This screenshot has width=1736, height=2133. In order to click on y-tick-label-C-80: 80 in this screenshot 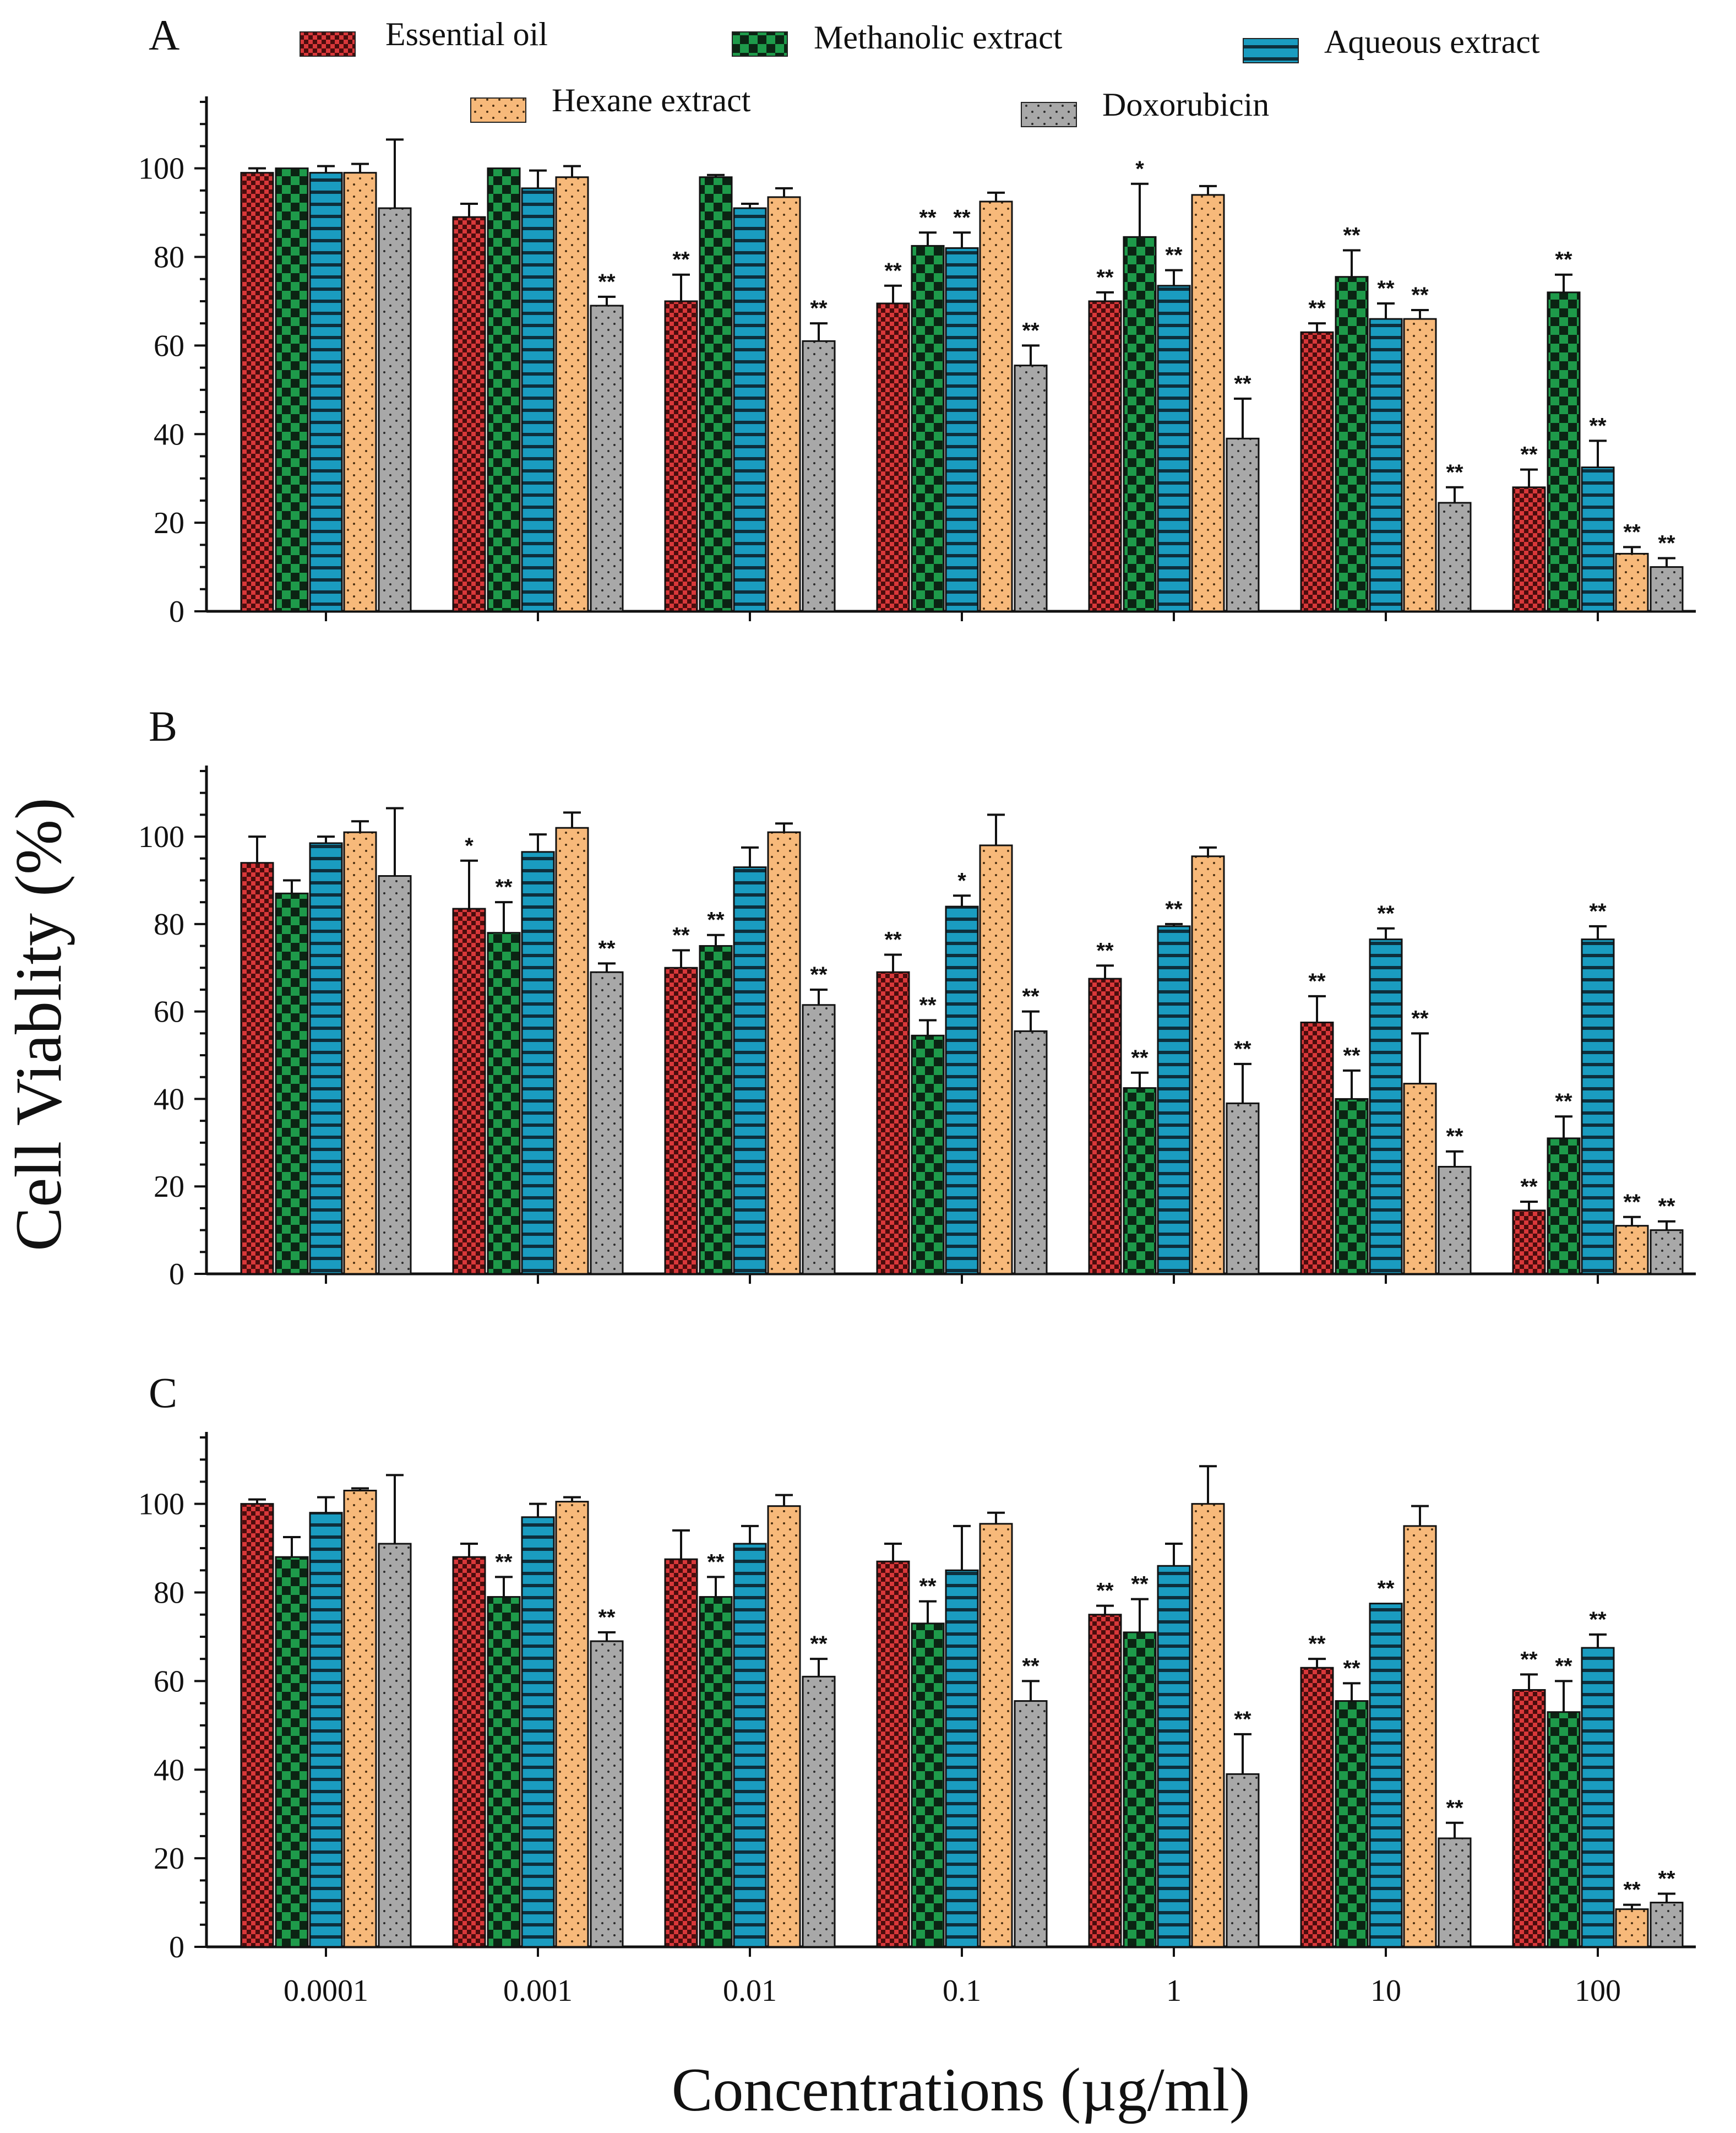, I will do `click(169, 1593)`.